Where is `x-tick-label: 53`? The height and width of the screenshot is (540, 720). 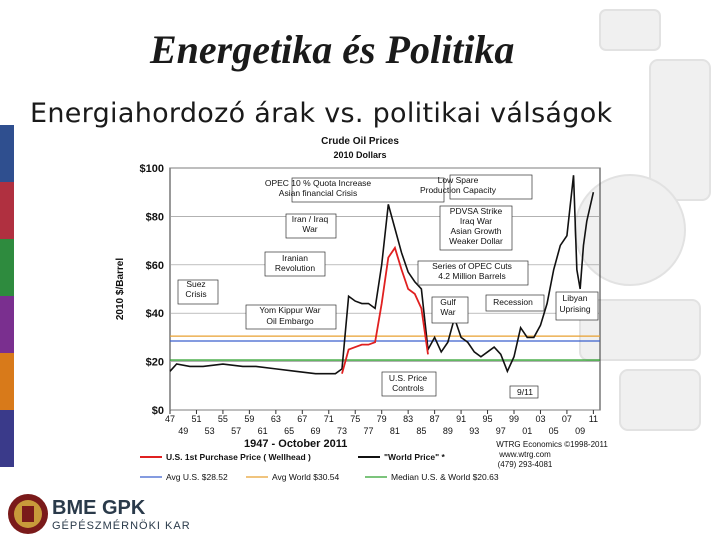 x-tick-label: 53 is located at coordinates (210, 431).